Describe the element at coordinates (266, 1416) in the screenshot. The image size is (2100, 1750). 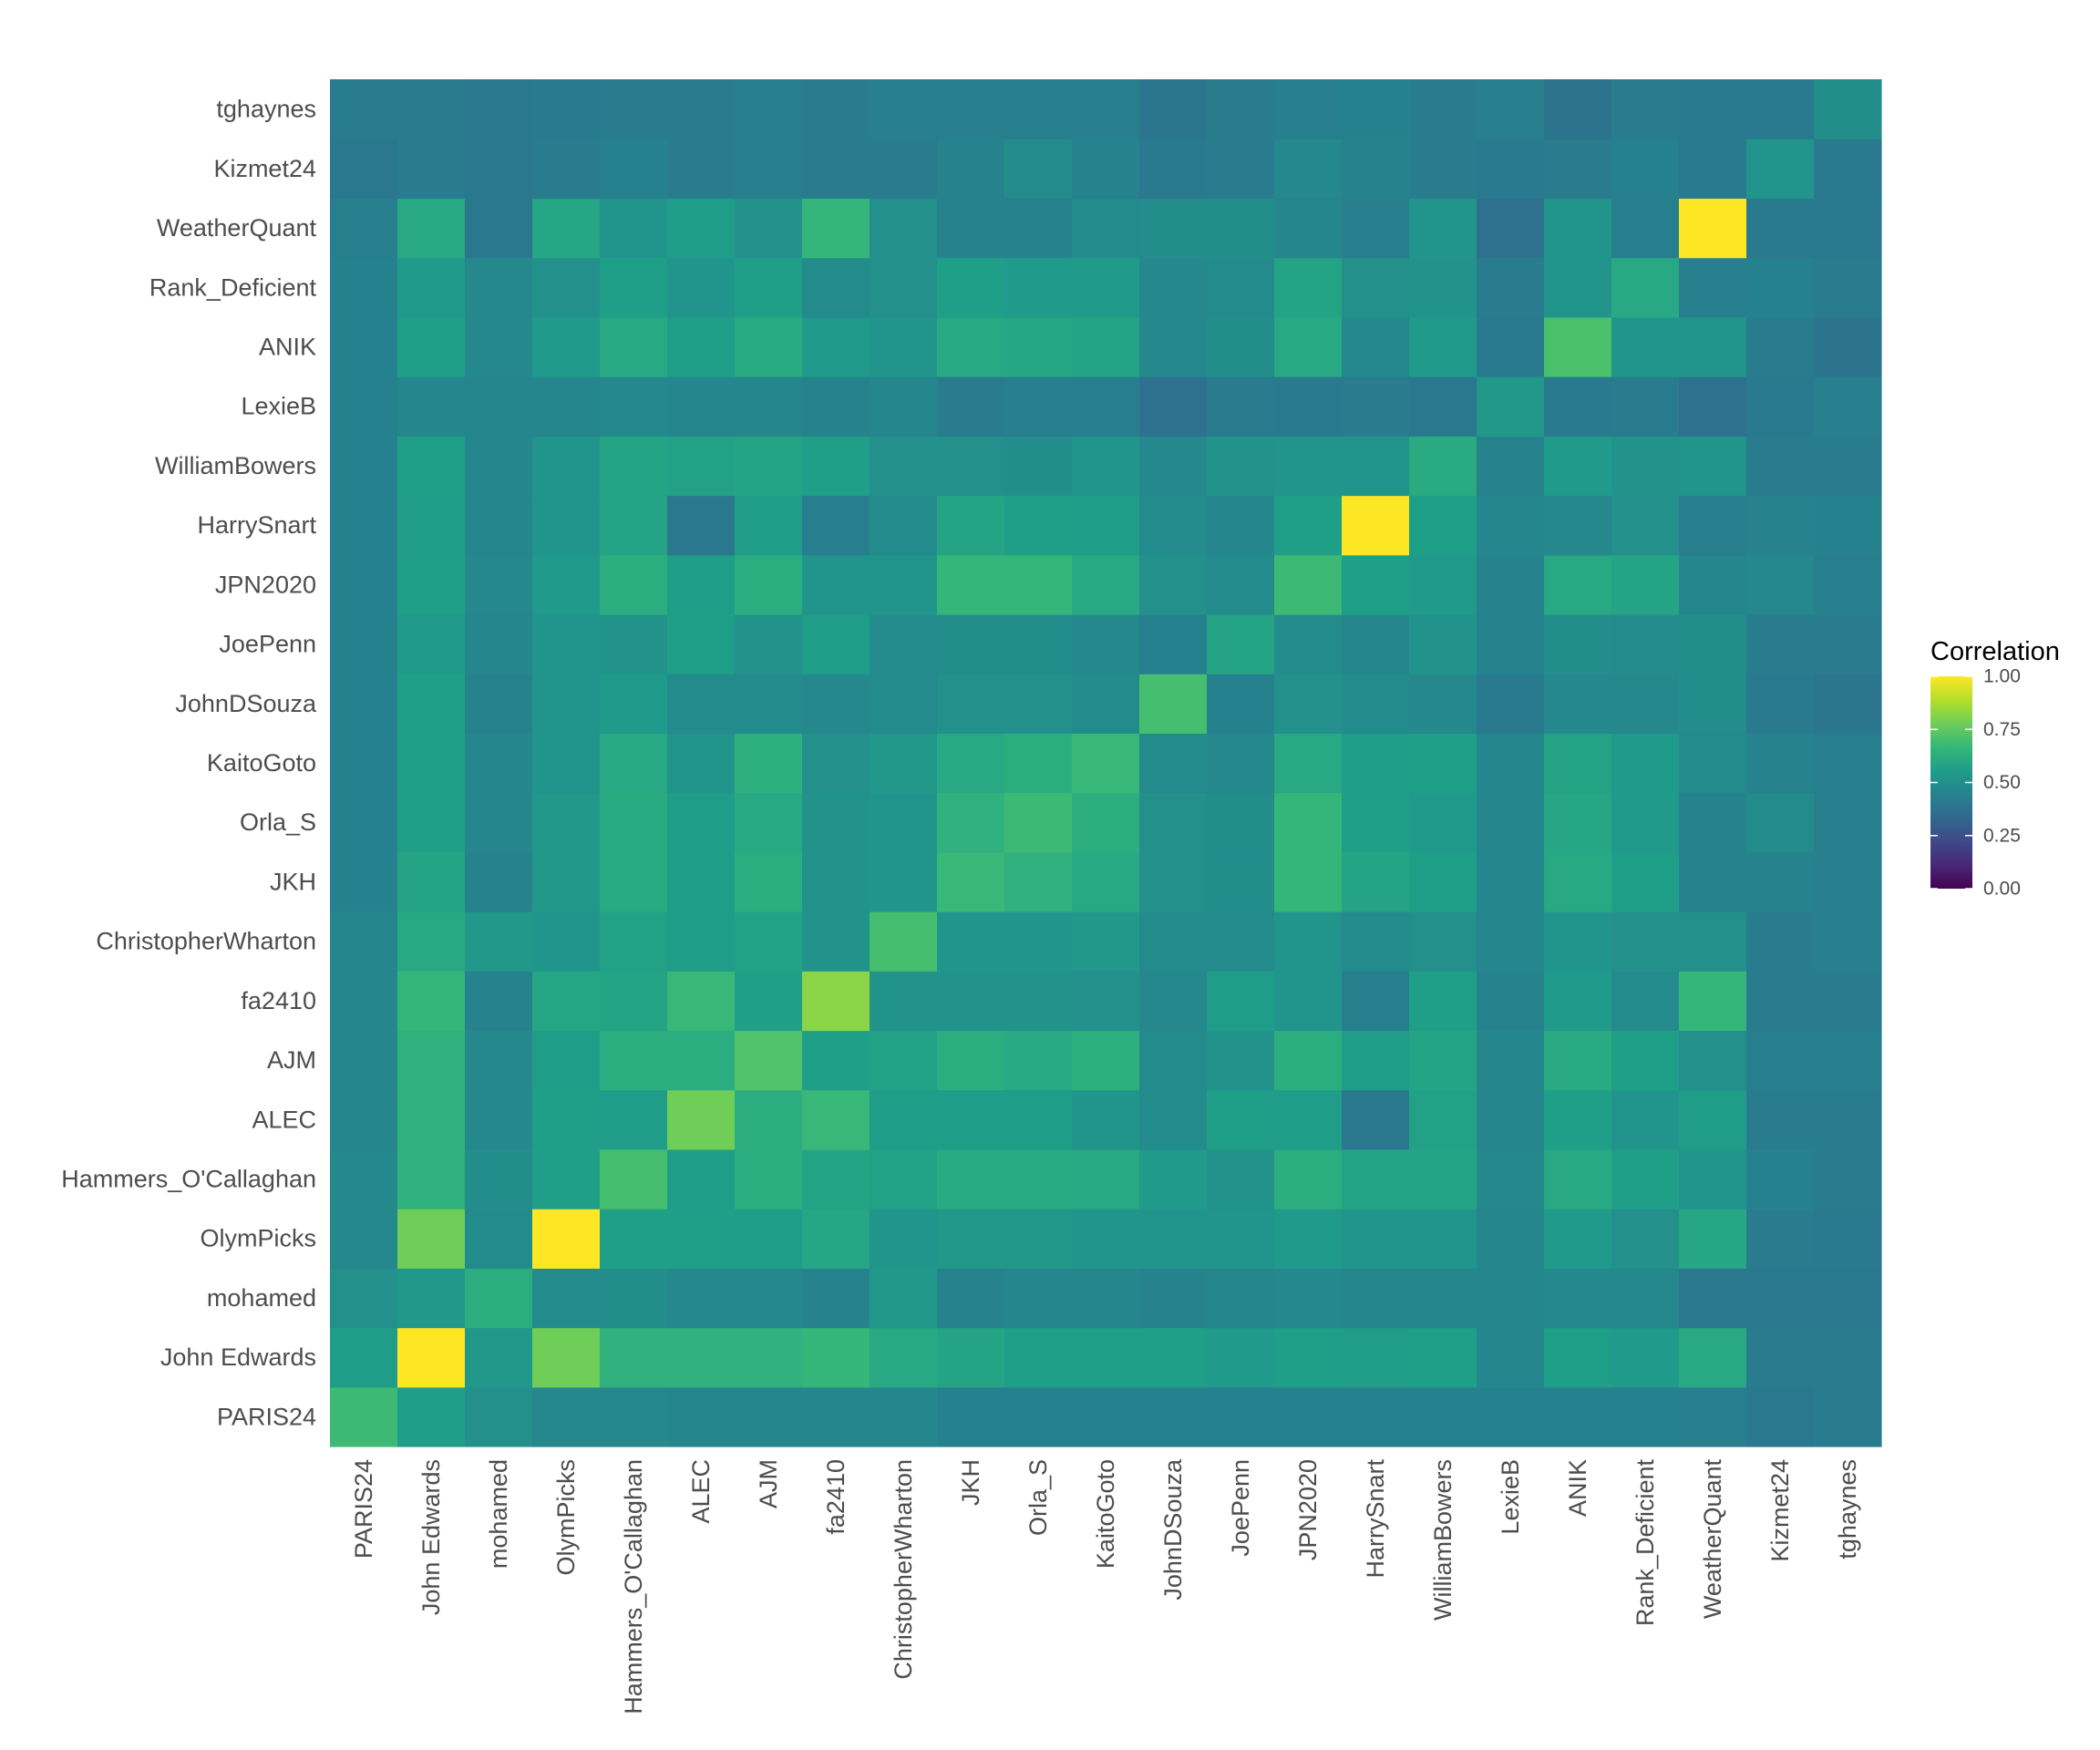
I see `y-tick-label: PARIS24` at that location.